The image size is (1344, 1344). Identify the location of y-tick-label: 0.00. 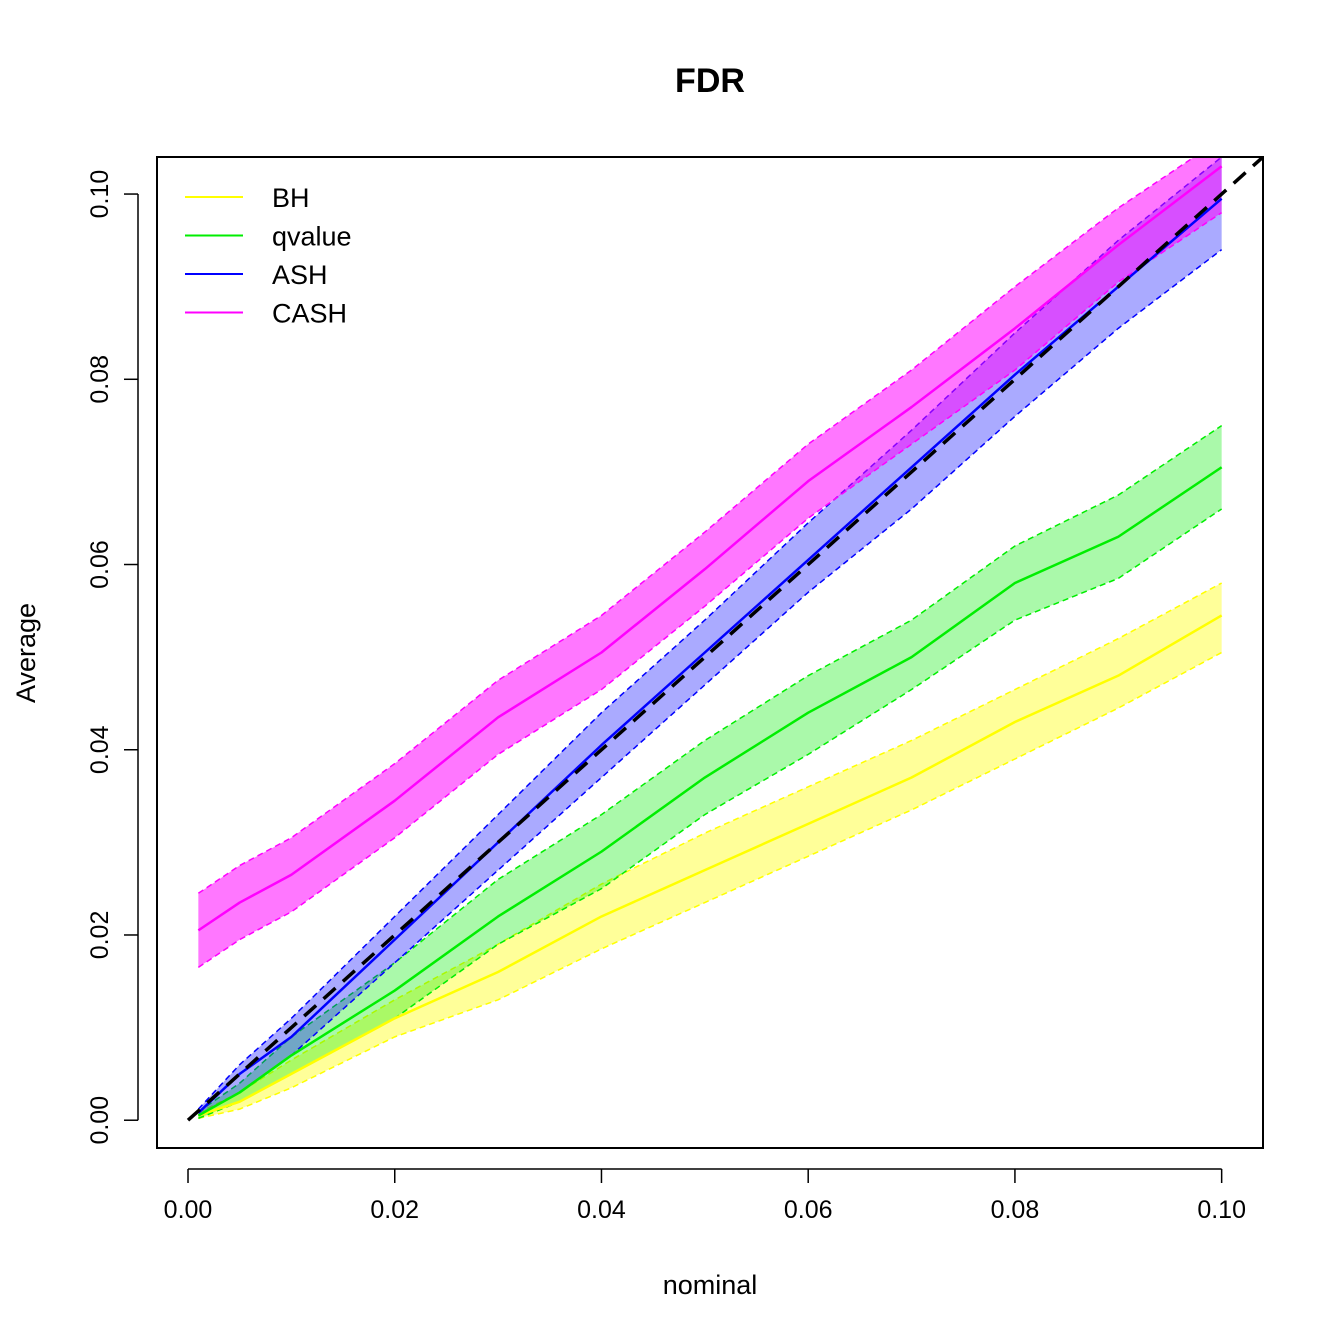
(100, 1120).